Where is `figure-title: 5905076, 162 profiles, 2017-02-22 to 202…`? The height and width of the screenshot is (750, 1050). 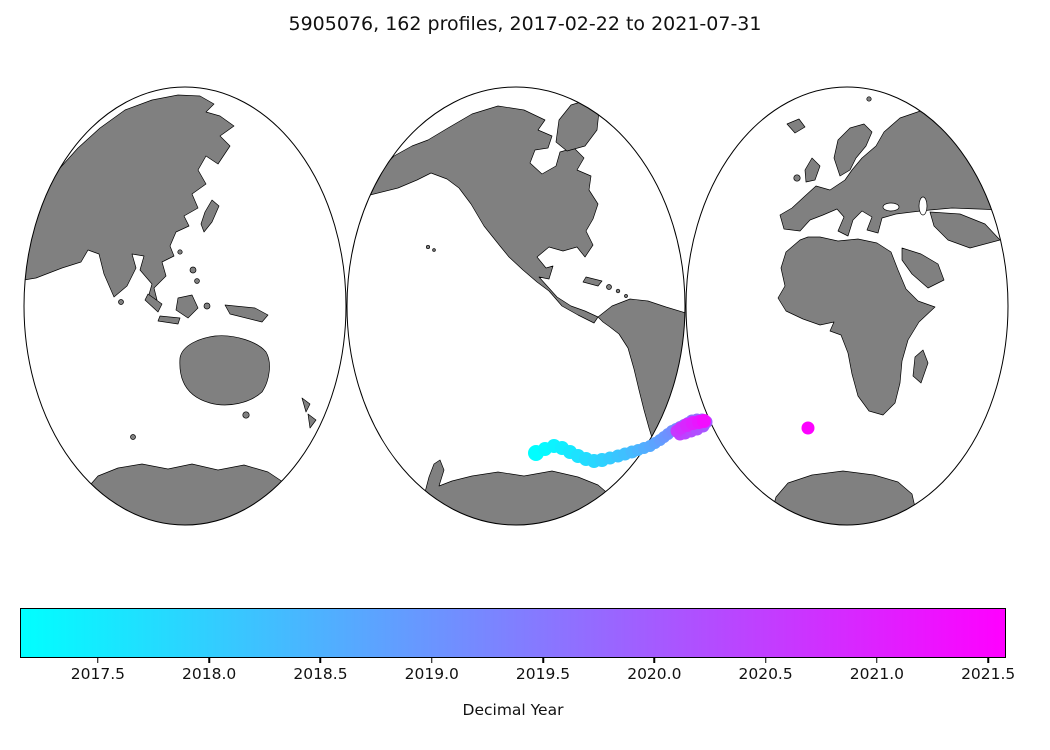 figure-title: 5905076, 162 profiles, 2017-02-22 to 202… is located at coordinates (525, 24).